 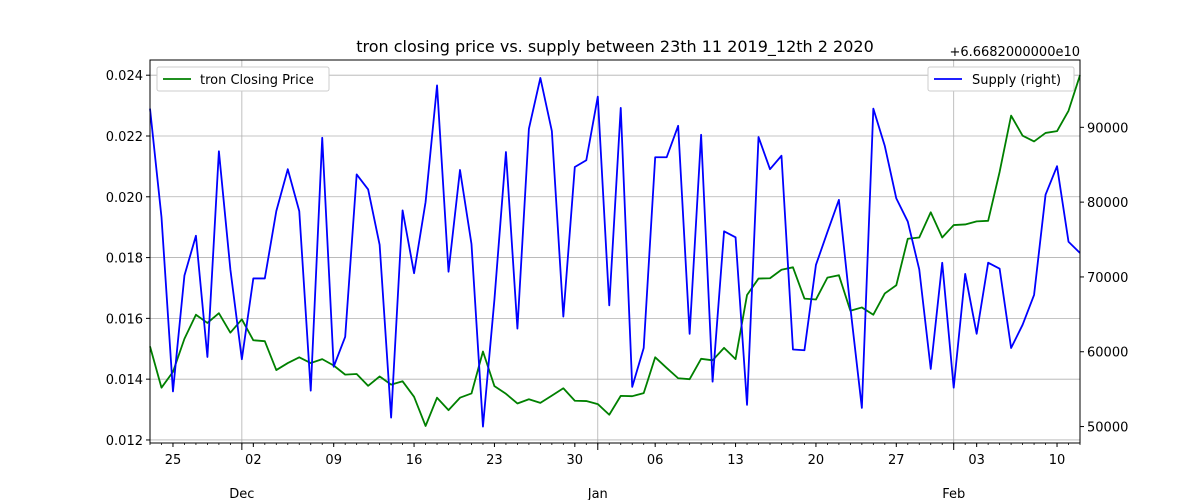 What do you see at coordinates (333, 460) in the screenshot?
I see `x-axis-tick-label: 09` at bounding box center [333, 460].